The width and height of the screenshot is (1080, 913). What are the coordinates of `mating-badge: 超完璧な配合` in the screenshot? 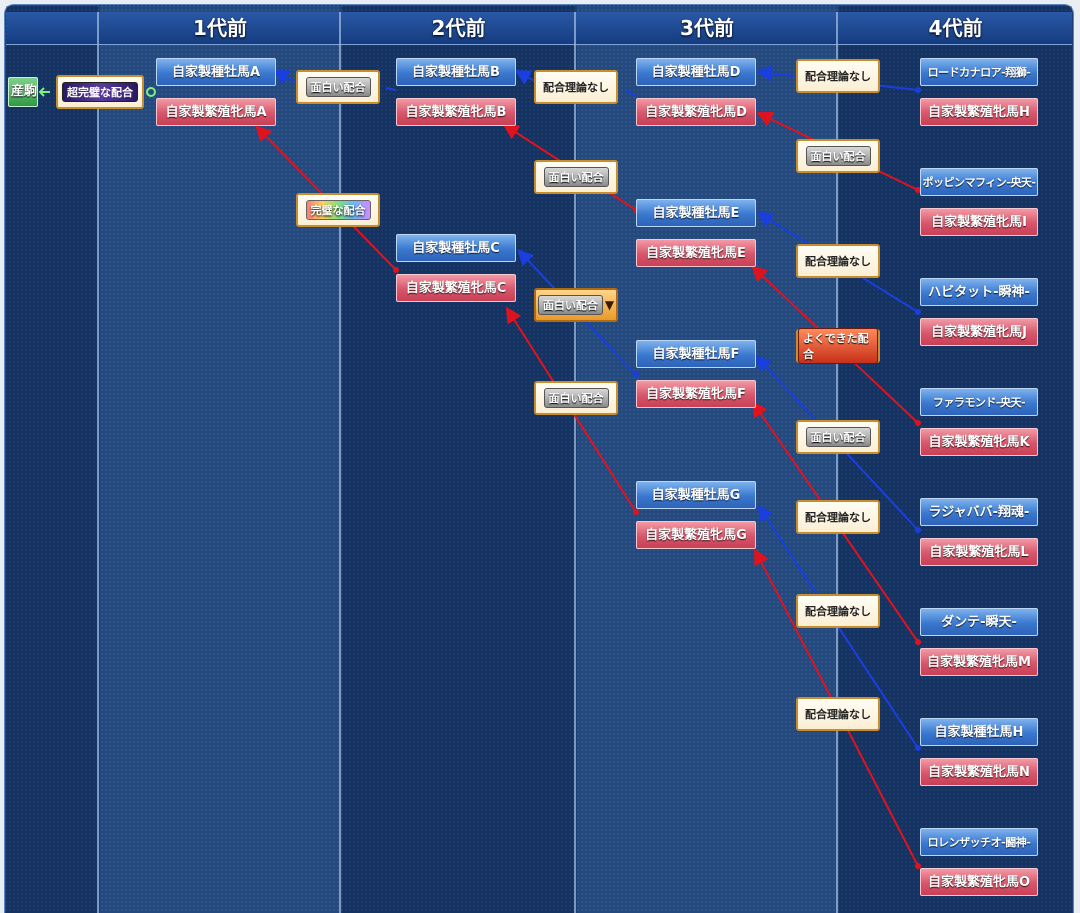 It's located at (100, 92).